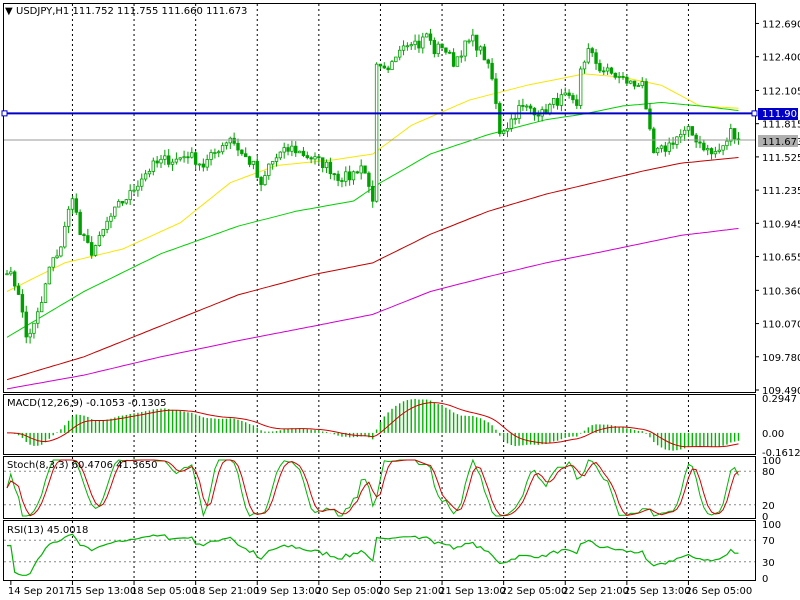 The height and width of the screenshot is (600, 800). What do you see at coordinates (287, 591) in the screenshot?
I see `time-tick-label: 19 Sep 13:00` at bounding box center [287, 591].